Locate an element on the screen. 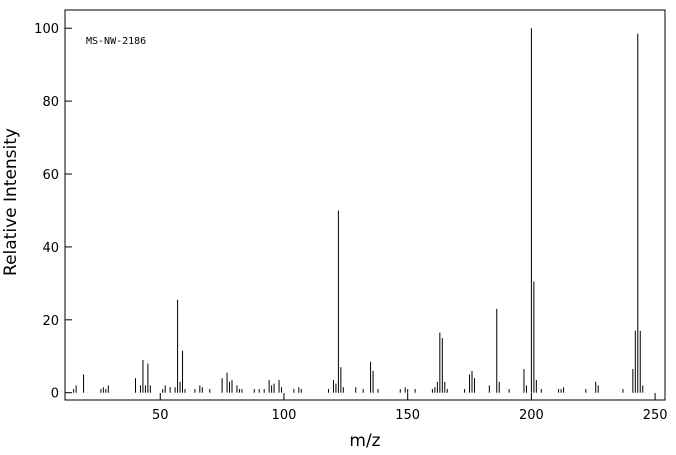  y-tick-label: 40 is located at coordinates (50, 248).